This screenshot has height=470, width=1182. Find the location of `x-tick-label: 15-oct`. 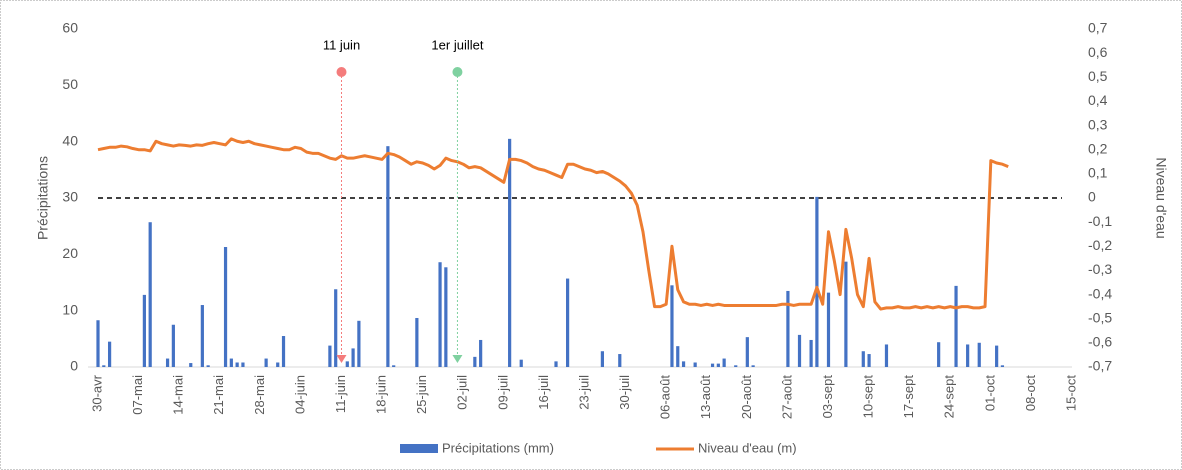

x-tick-label: 15-oct is located at coordinates (1070, 393).